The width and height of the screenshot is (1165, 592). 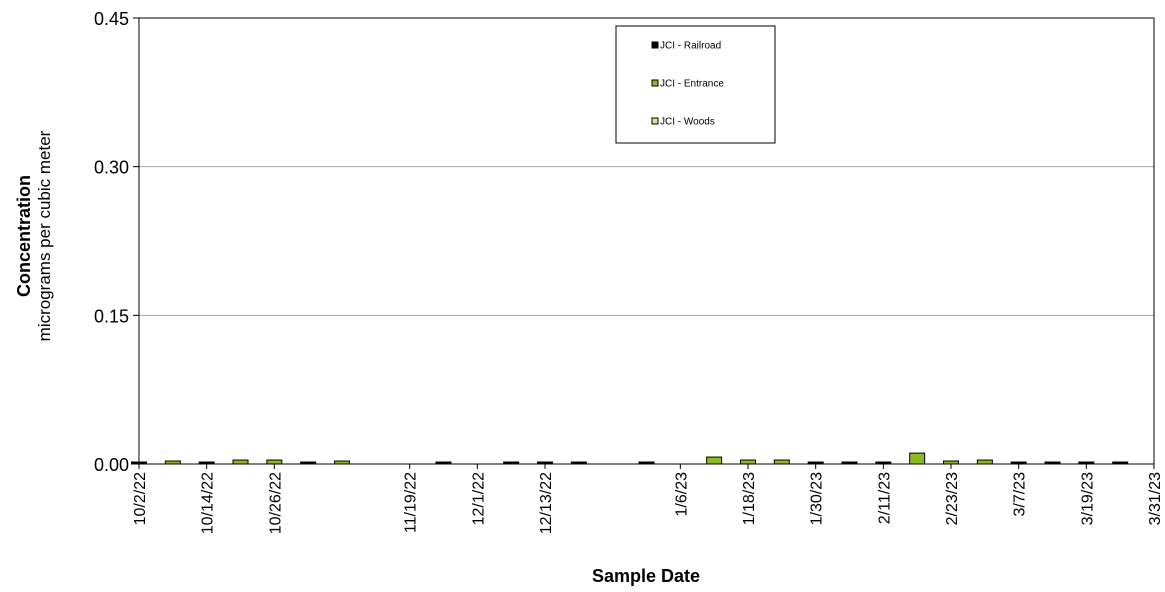 What do you see at coordinates (111, 168) in the screenshot?
I see `y-tick-label: 0.30` at bounding box center [111, 168].